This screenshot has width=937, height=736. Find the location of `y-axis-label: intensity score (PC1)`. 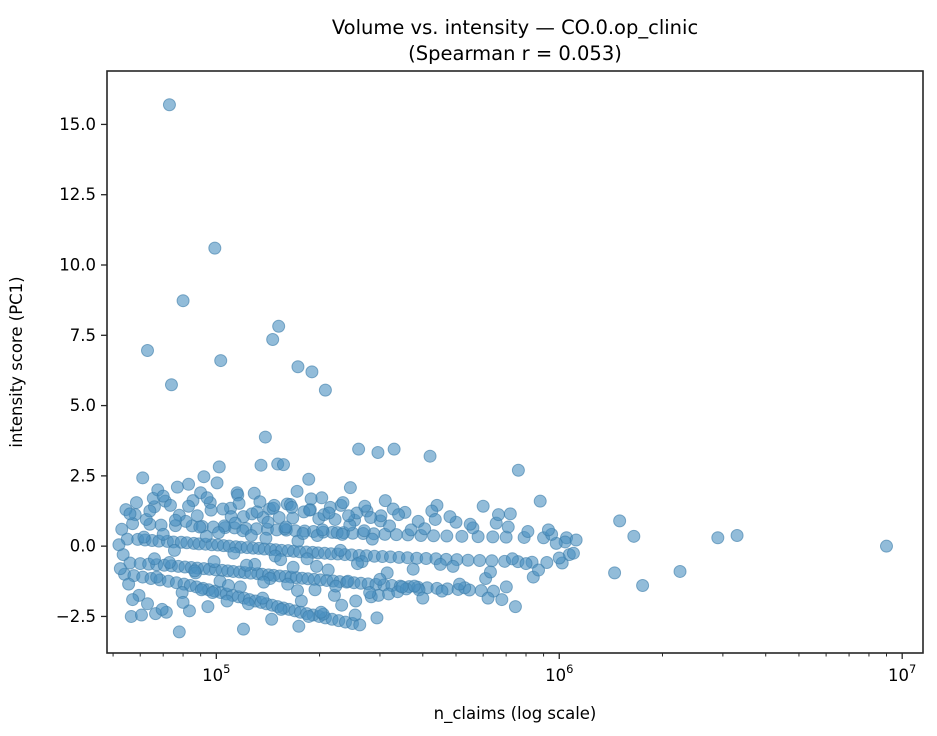

y-axis-label: intensity score (PC1) is located at coordinates (16, 361).